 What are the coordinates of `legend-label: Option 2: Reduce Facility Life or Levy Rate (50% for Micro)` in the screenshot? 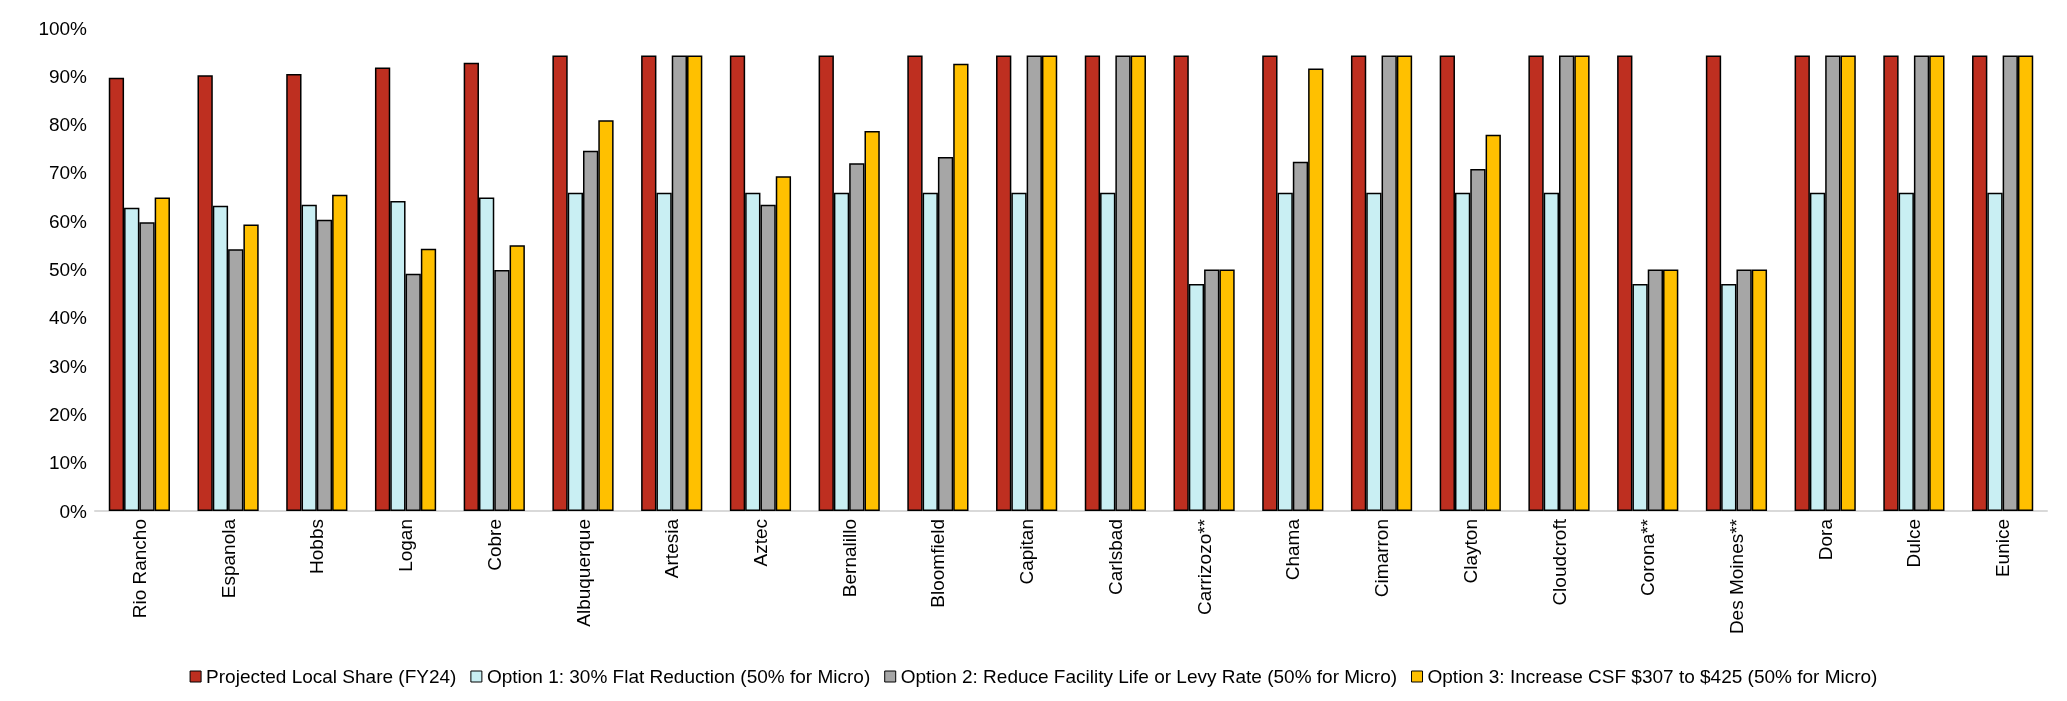 It's located at (1149, 676).